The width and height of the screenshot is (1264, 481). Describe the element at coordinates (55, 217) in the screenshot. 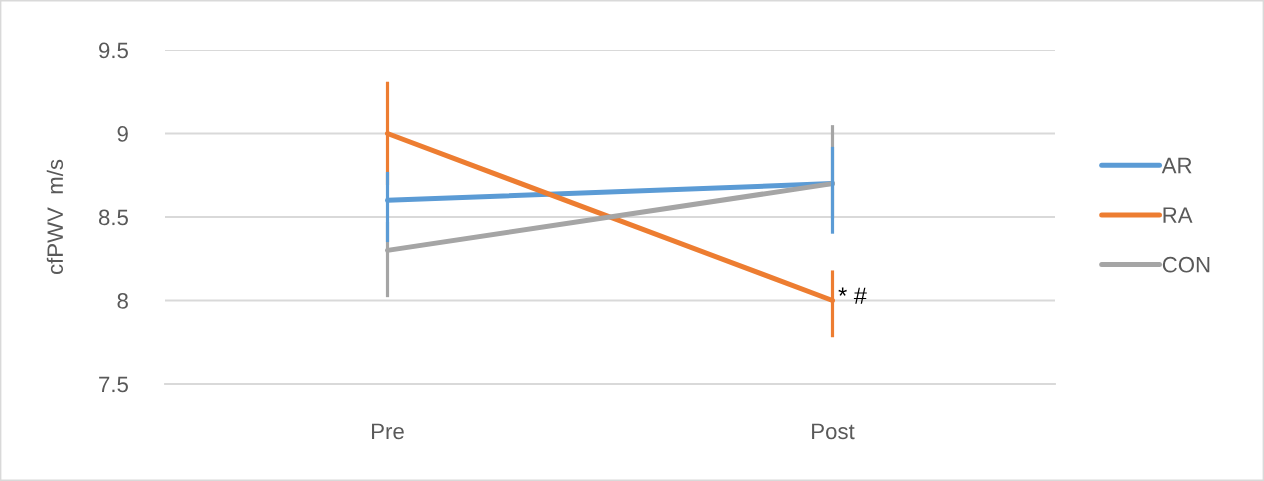

I see `y-axis-title: cfPWV m/s` at that location.